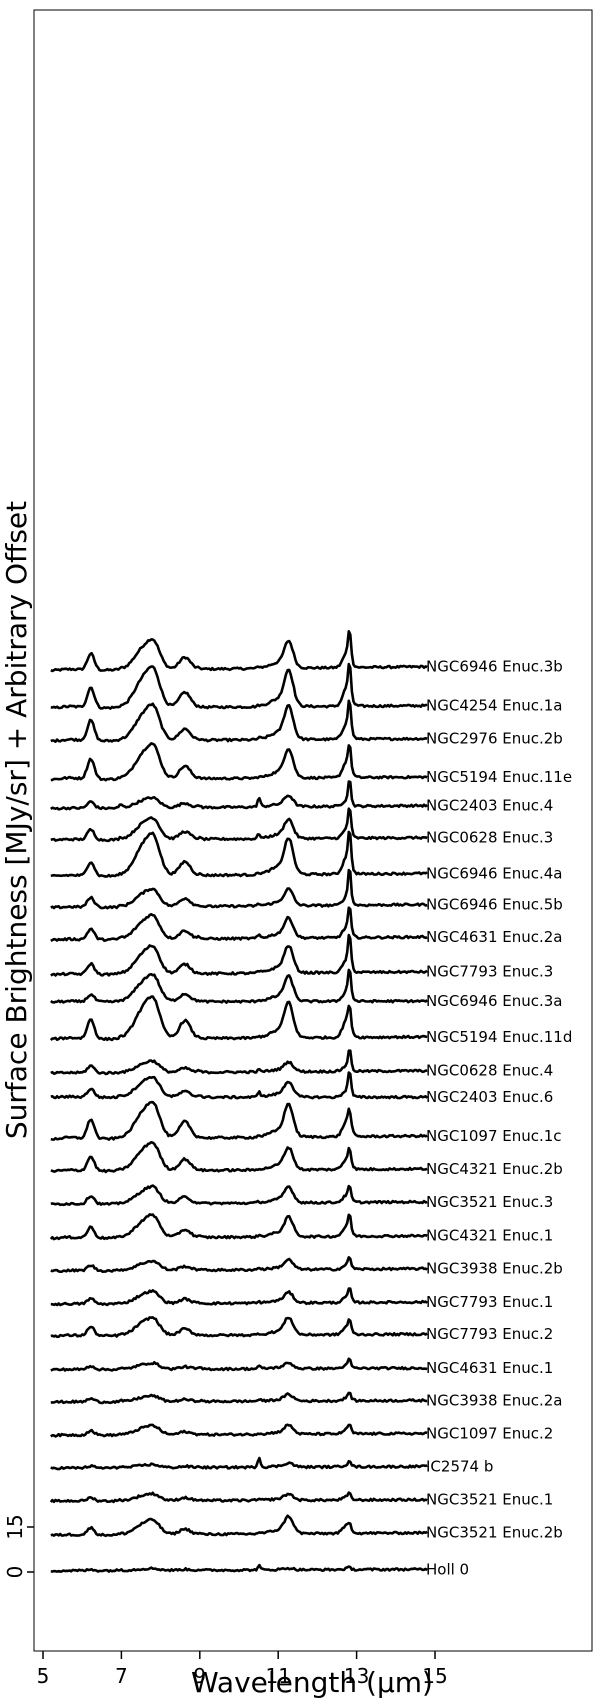  I want to click on series-label: NGC1097 Enuc.2, so click(489, 1433).